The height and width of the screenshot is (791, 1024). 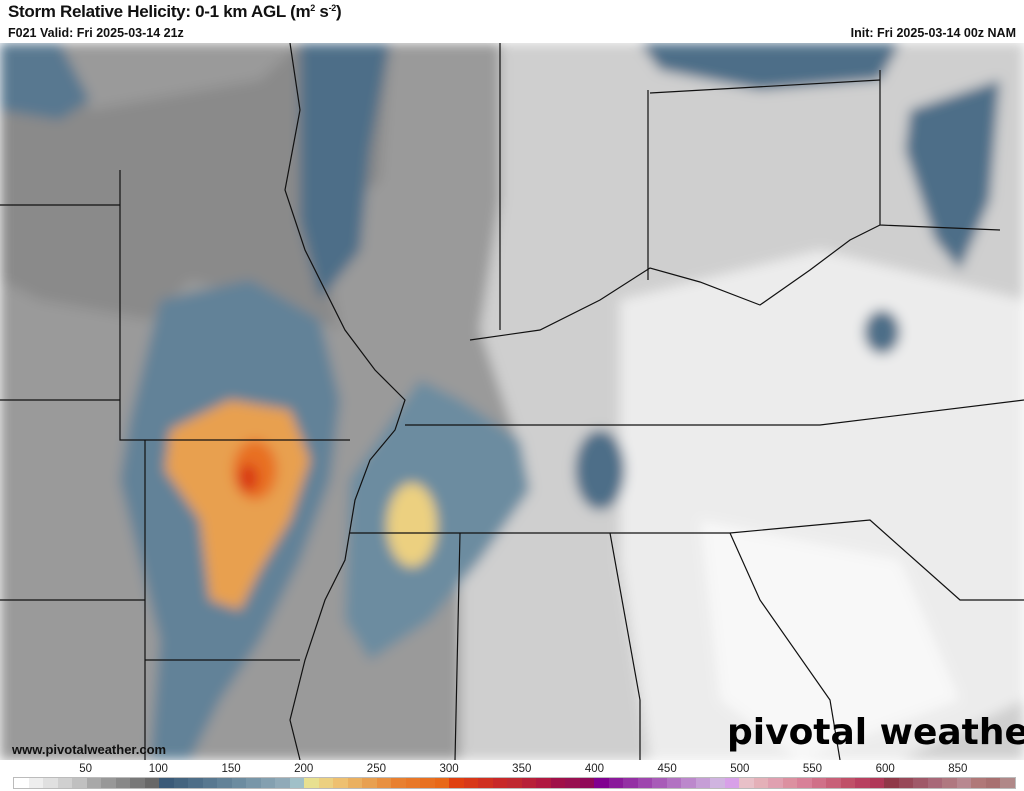 I want to click on colorbar-label: 550, so click(x=812, y=769).